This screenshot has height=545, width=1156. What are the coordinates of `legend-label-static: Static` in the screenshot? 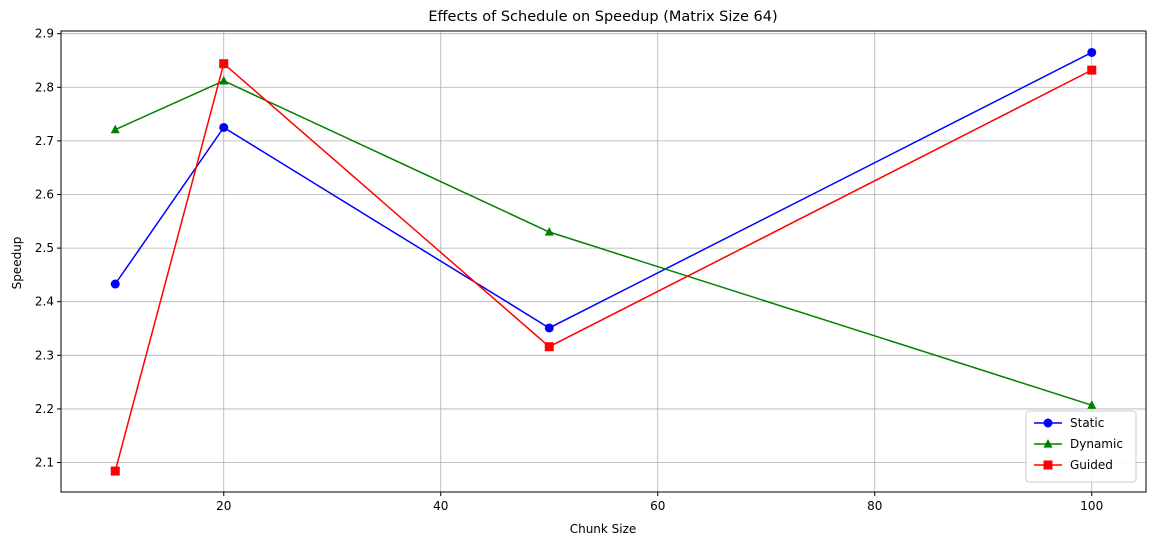 It's located at (1087, 423).